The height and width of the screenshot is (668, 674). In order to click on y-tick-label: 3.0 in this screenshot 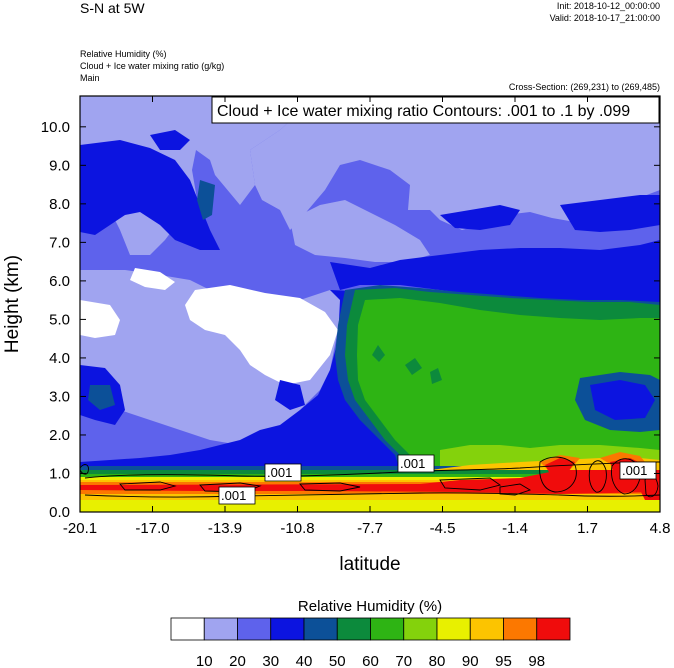, I will do `click(59, 396)`.